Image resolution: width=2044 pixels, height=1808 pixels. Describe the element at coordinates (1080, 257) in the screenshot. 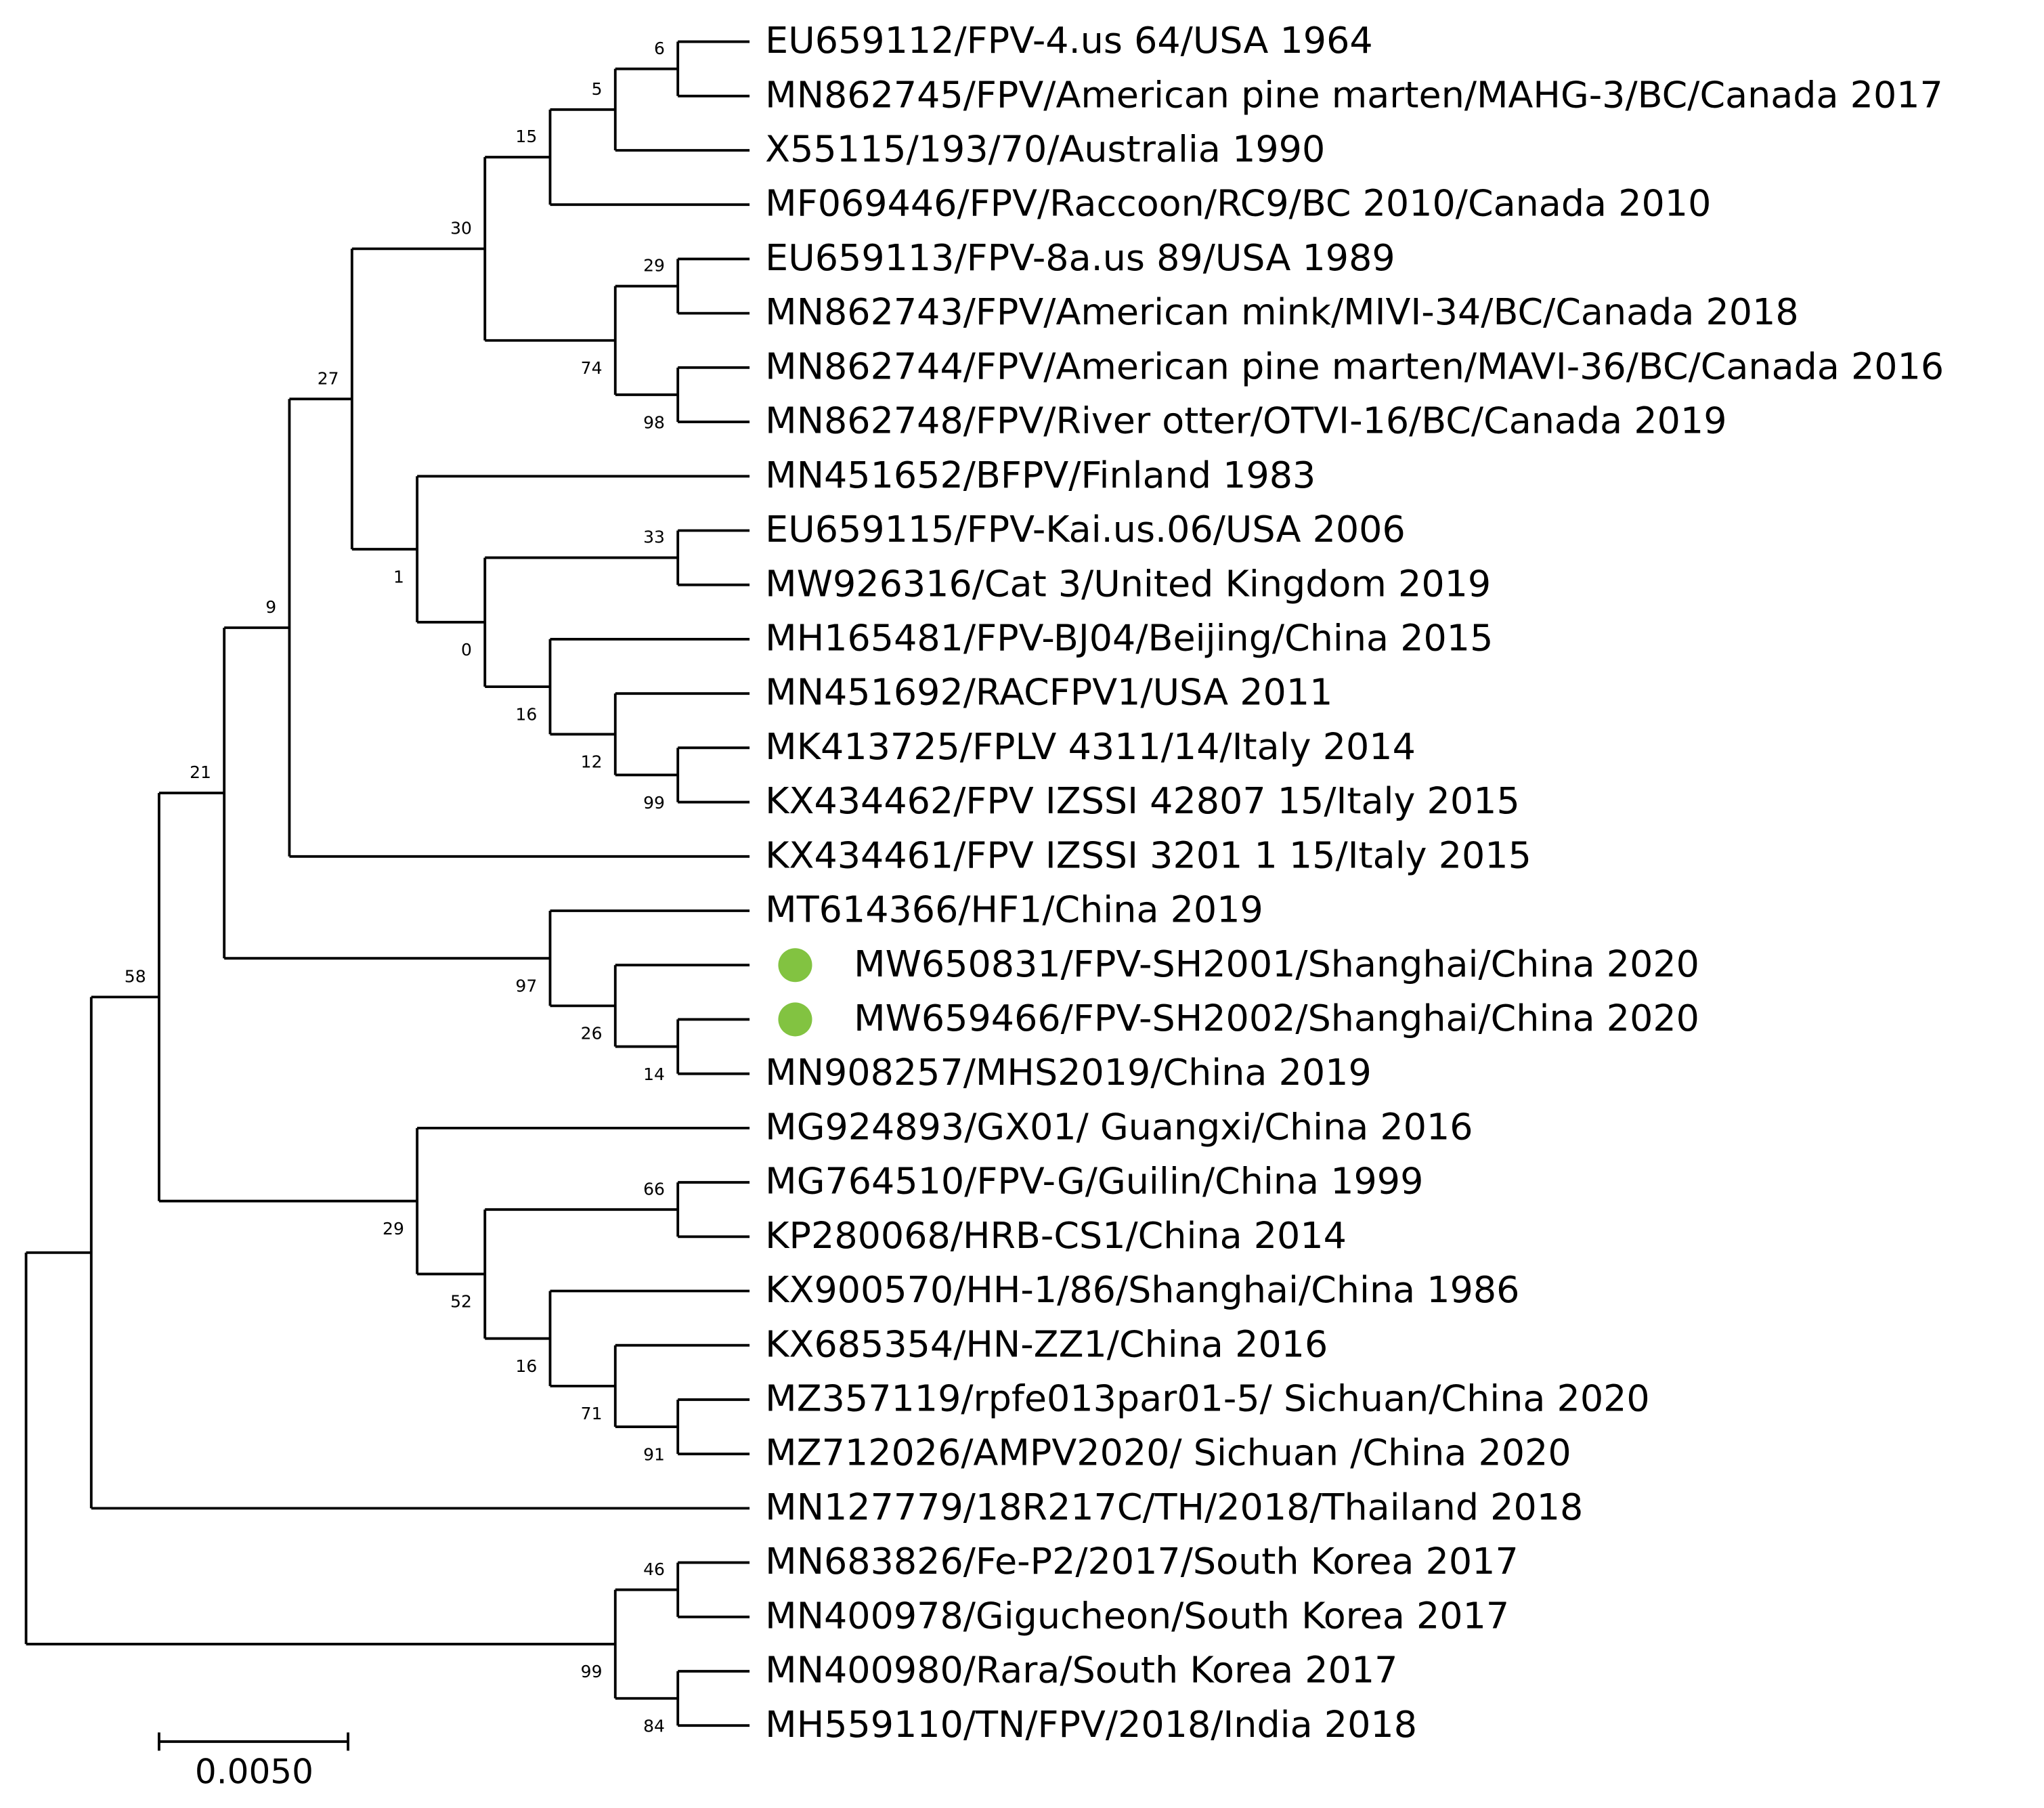

I see `leaf-label: EU659113/FPV-8a.us 89/USA 1989` at that location.